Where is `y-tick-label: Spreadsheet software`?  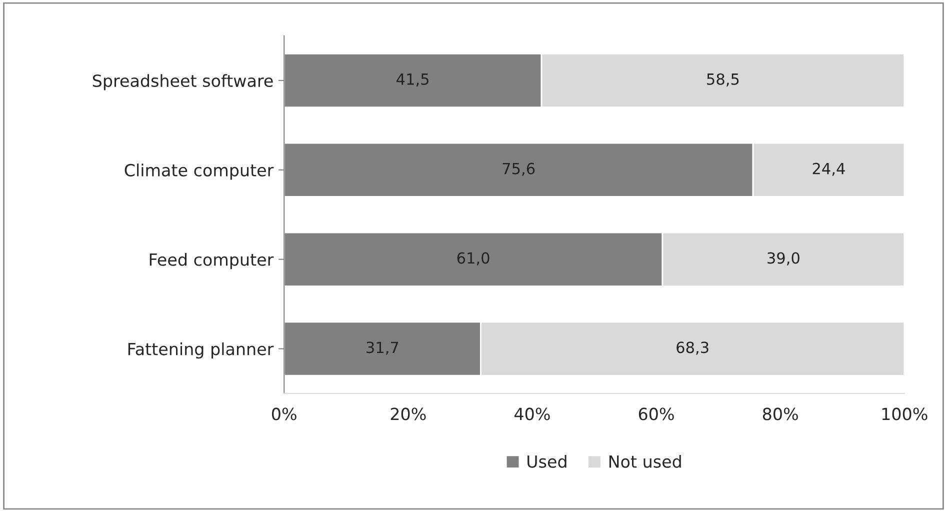
y-tick-label: Spreadsheet software is located at coordinates (182, 82).